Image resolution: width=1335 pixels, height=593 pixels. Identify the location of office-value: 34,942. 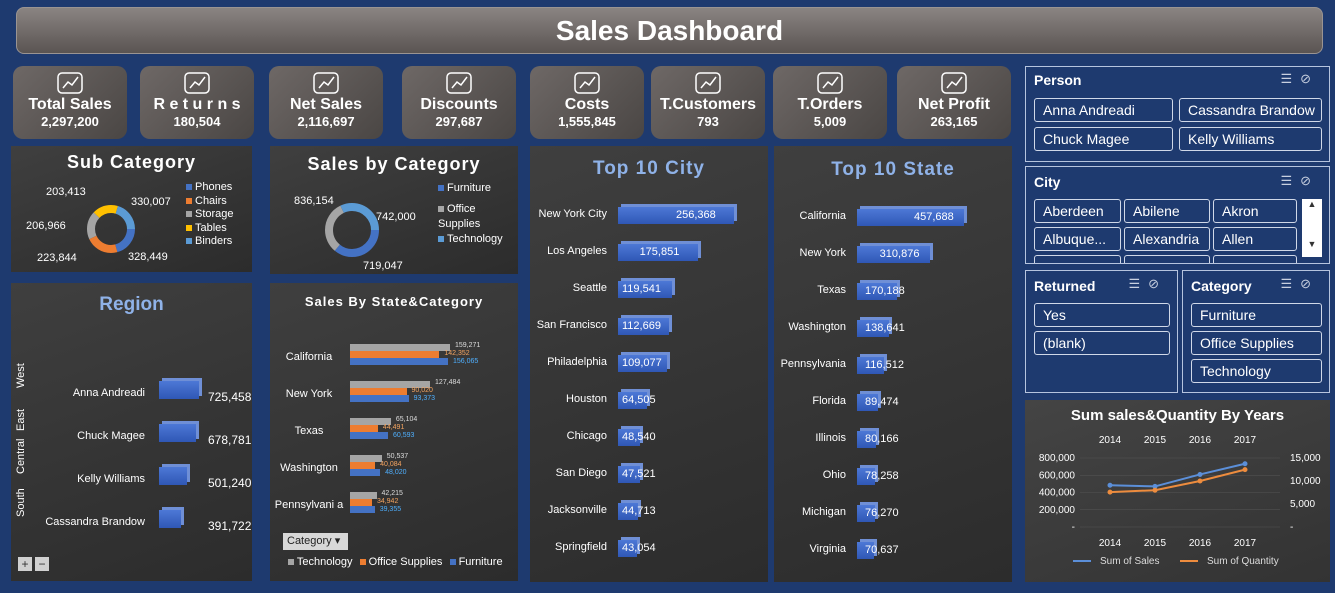
(387, 501).